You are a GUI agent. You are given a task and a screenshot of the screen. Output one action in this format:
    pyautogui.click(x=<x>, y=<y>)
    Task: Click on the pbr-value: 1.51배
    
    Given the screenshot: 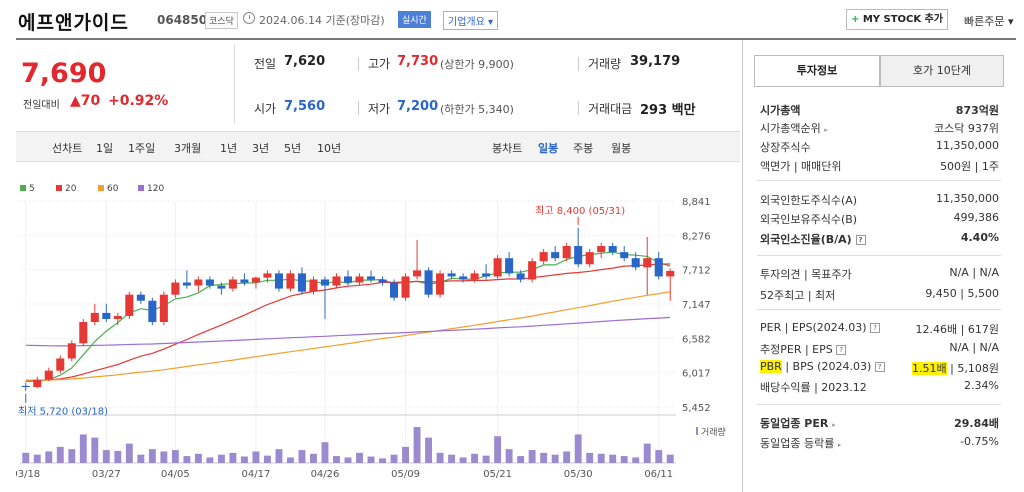 What is the action you would take?
    pyautogui.click(x=929, y=368)
    